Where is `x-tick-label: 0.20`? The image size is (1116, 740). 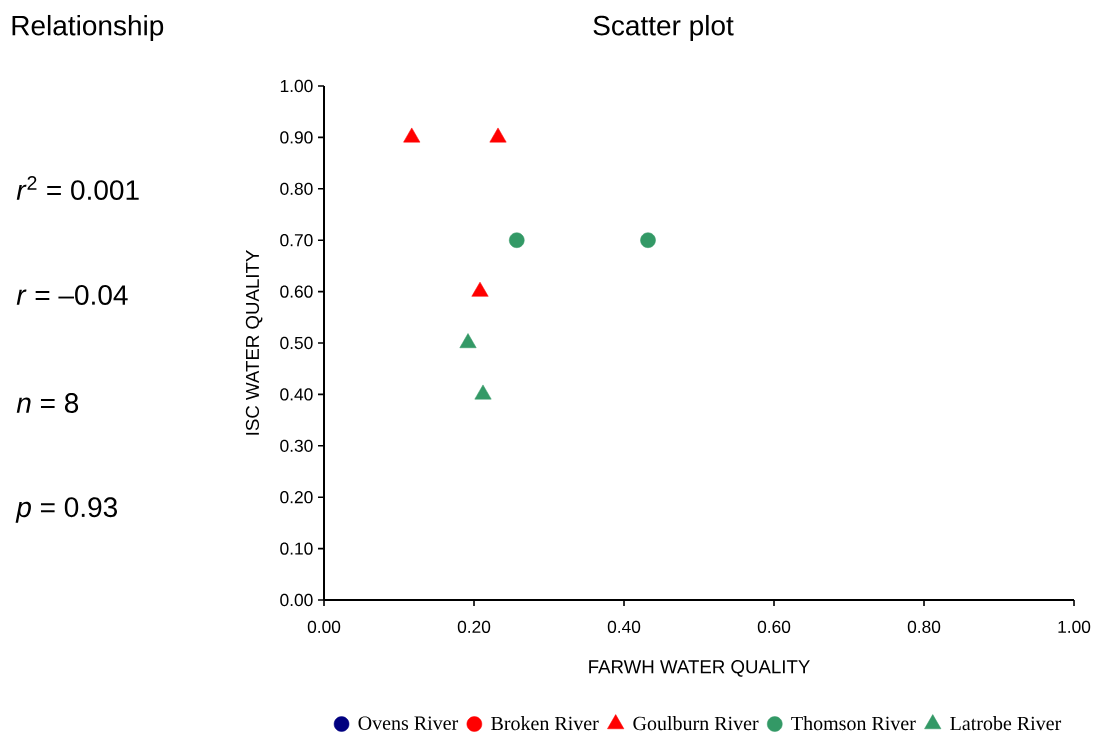
x-tick-label: 0.20 is located at coordinates (474, 626).